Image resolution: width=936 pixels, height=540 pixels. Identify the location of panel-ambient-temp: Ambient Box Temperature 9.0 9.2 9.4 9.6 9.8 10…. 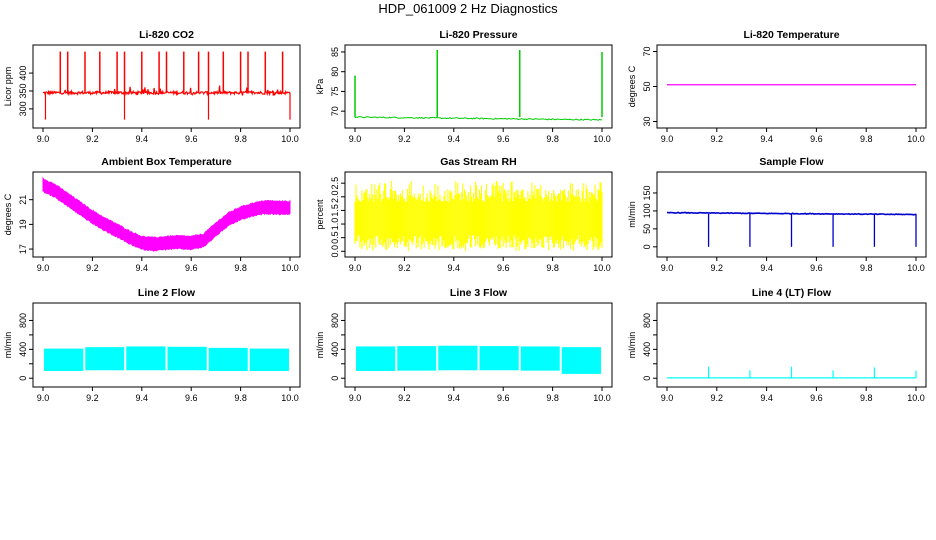
(152, 214).